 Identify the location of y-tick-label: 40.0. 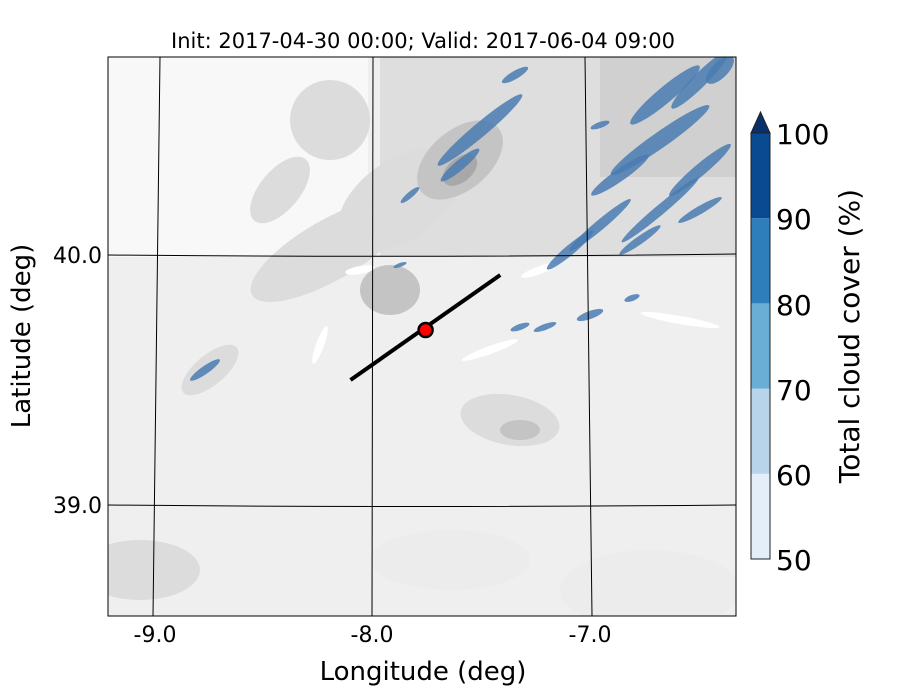
(77, 256).